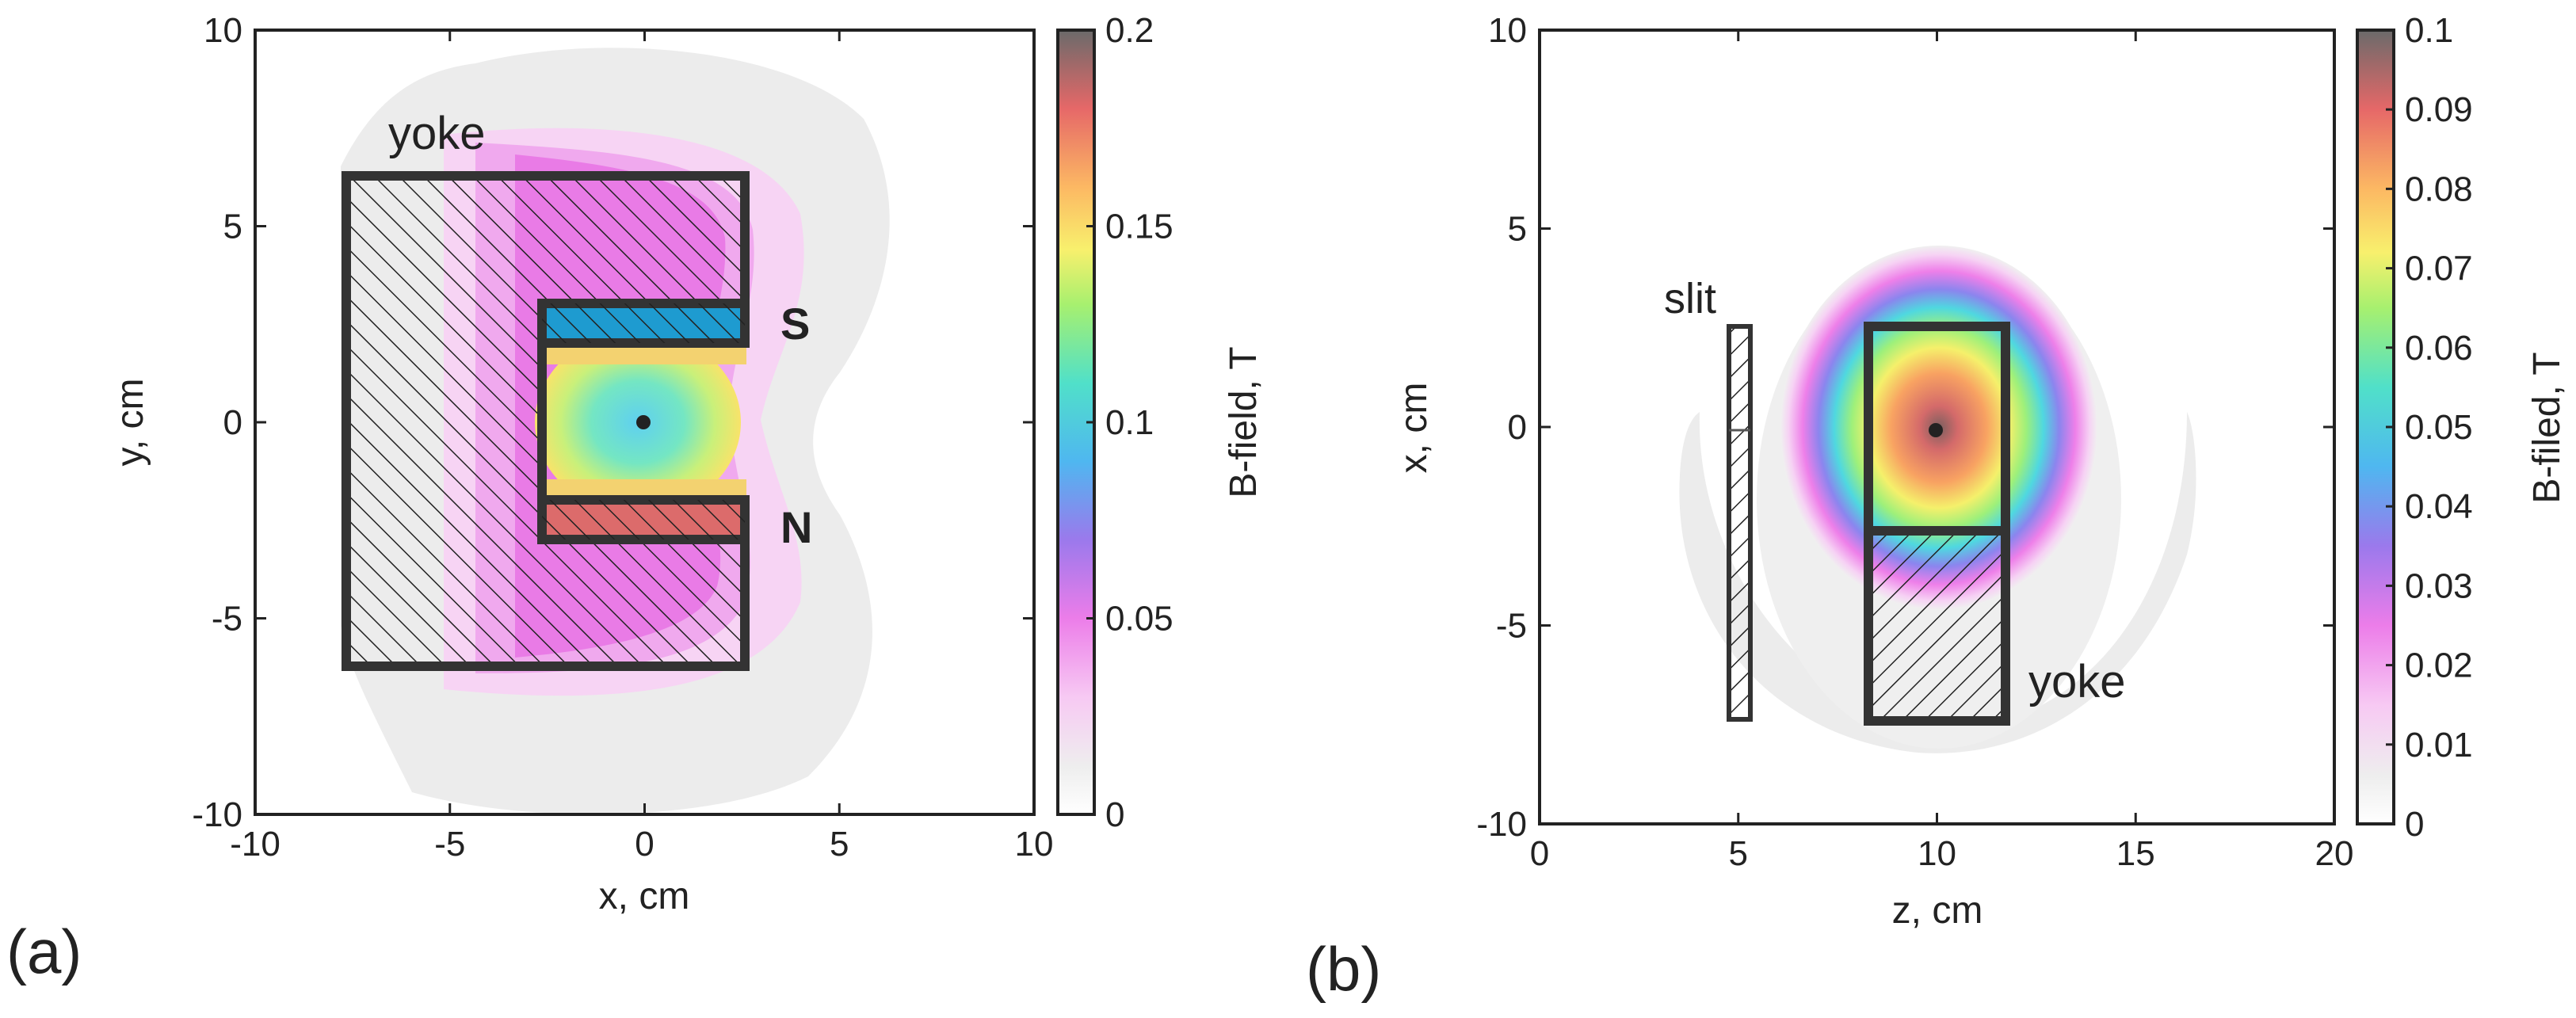 The width and height of the screenshot is (2576, 1018). Describe the element at coordinates (2439, 269) in the screenshot. I see `colorbar-tick-label: 0.07` at that location.